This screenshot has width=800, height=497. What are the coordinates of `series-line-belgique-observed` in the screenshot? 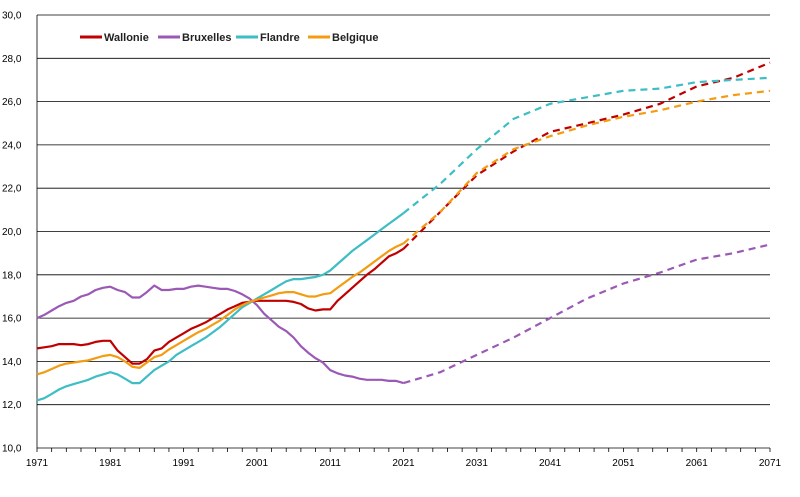 It's located at (220, 309).